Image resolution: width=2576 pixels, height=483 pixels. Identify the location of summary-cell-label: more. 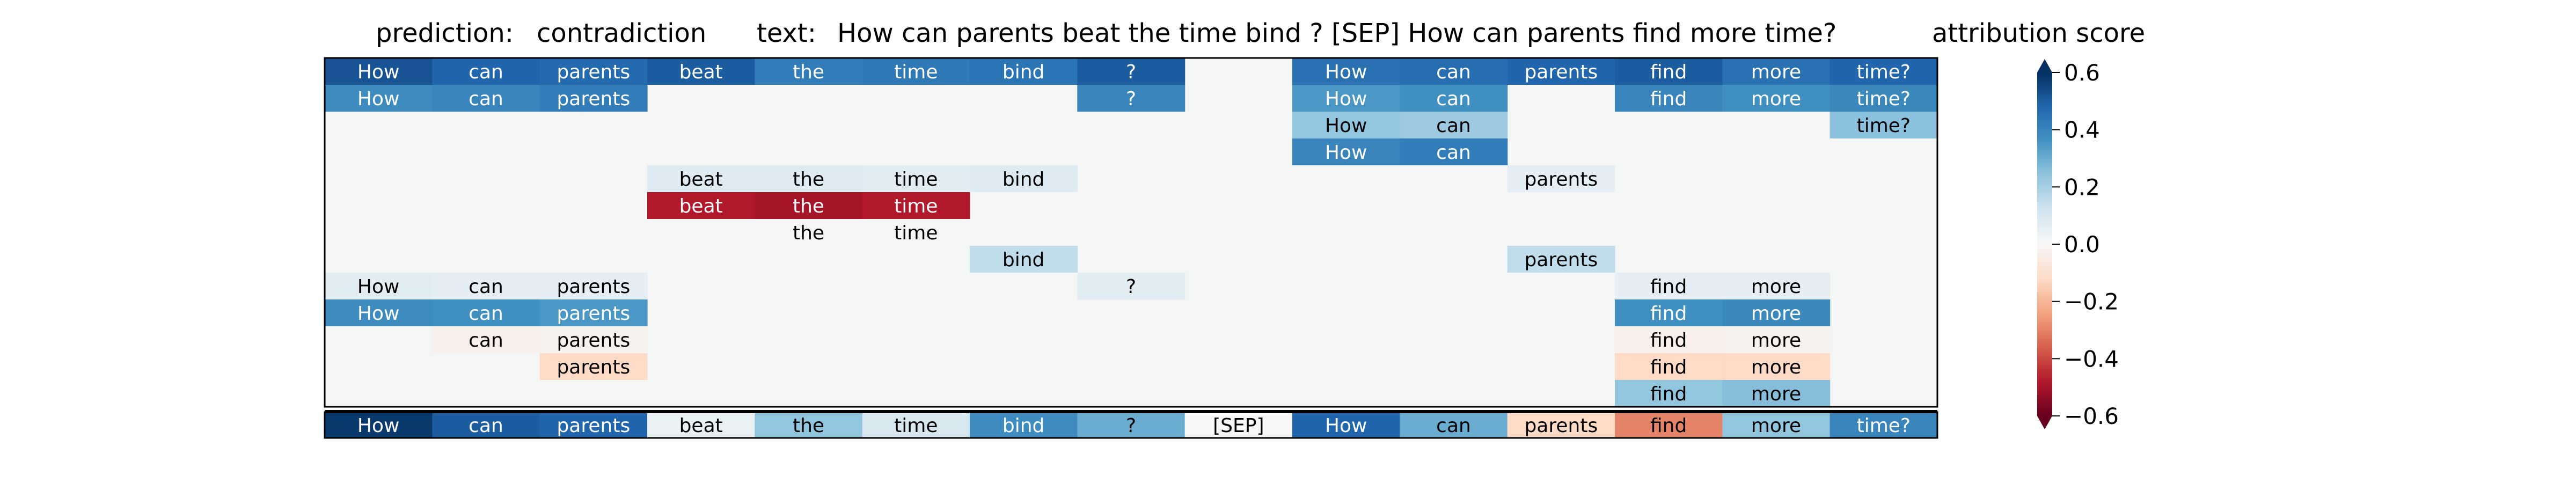
(1776, 426).